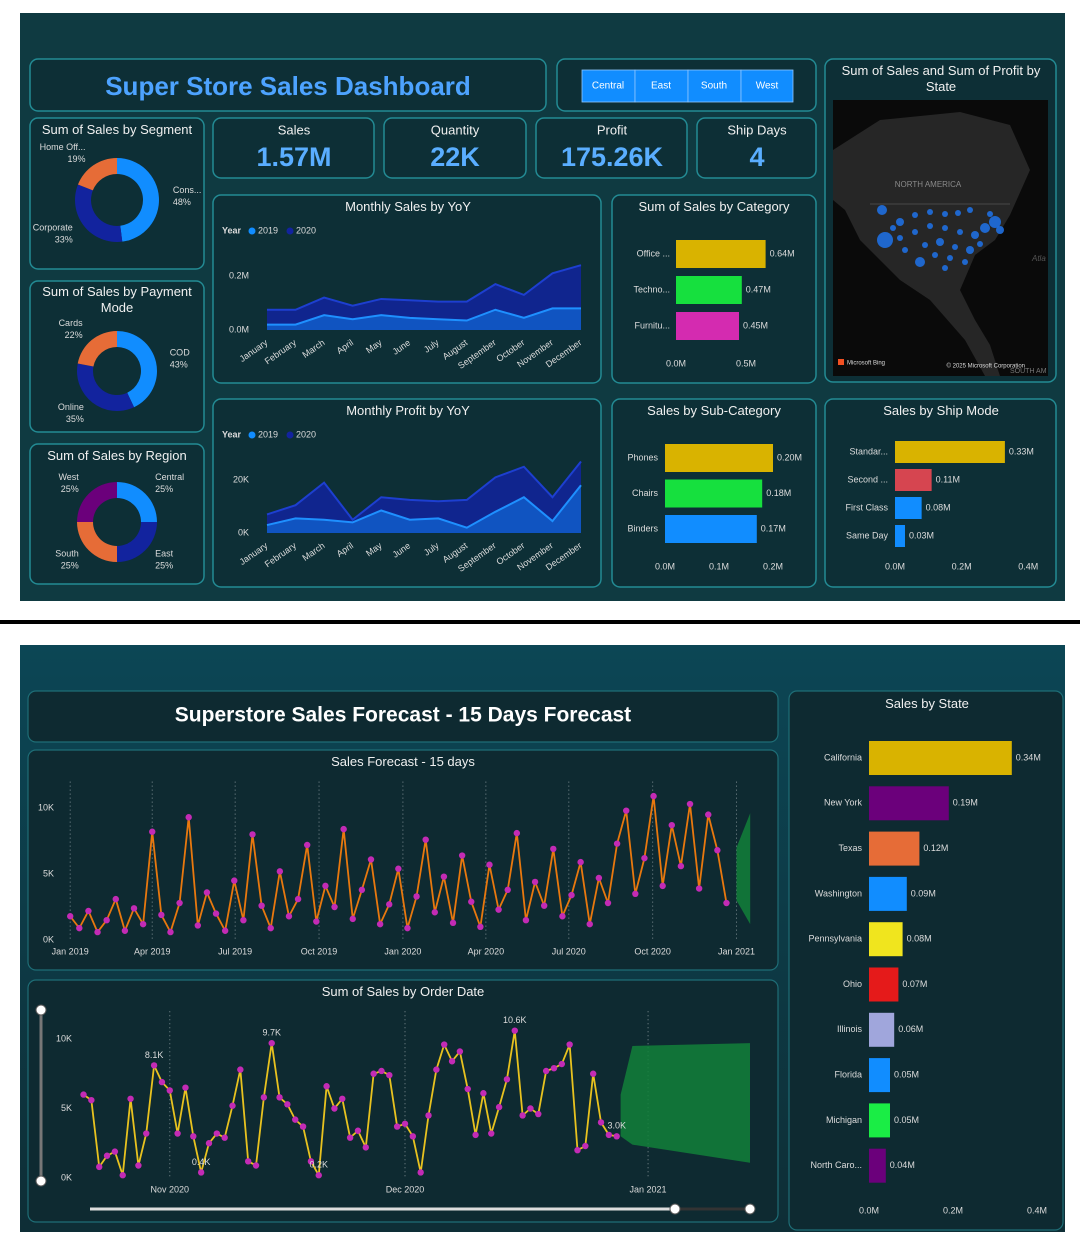 Image resolution: width=1080 pixels, height=1249 pixels. Describe the element at coordinates (64, 240) in the screenshot. I see `slice-value: 33%` at that location.